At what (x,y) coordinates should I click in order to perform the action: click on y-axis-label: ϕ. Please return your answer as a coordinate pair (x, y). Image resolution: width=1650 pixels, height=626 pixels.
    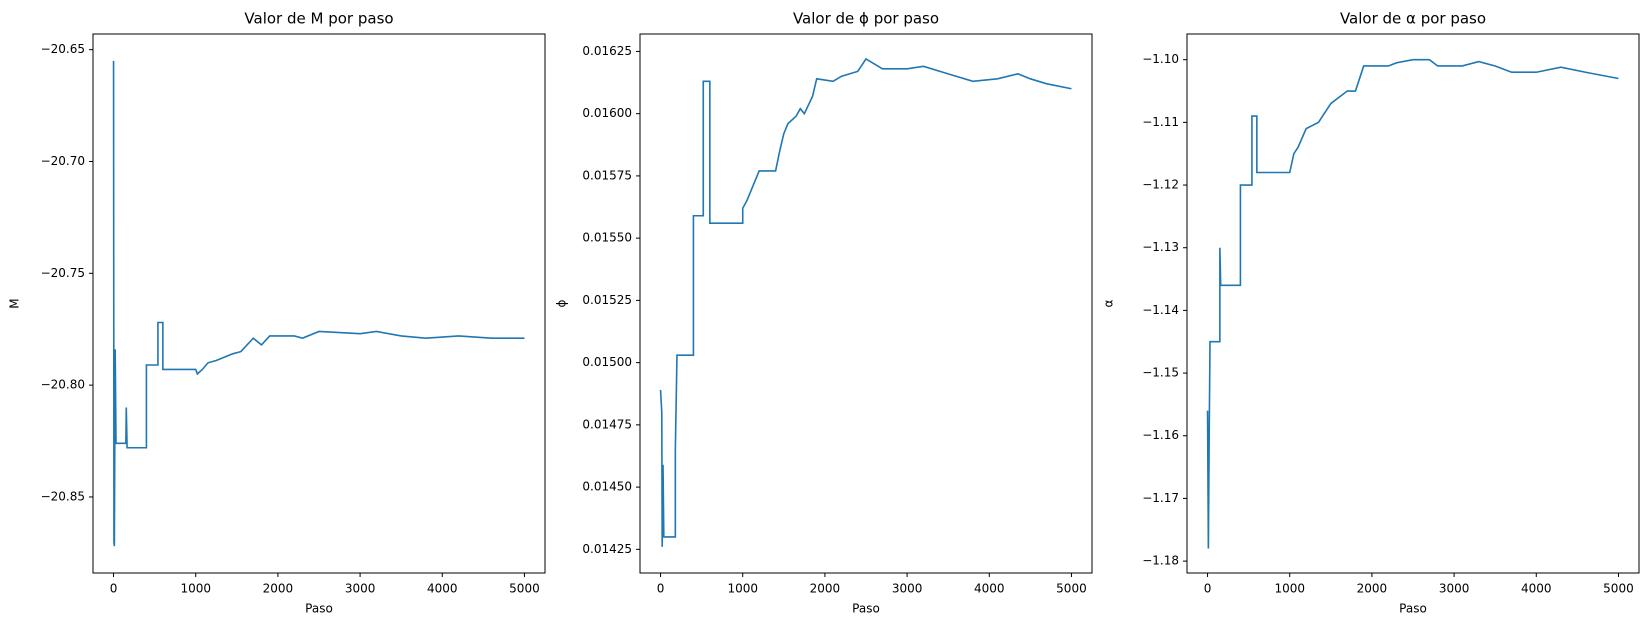
    Looking at the image, I should click on (562, 303).